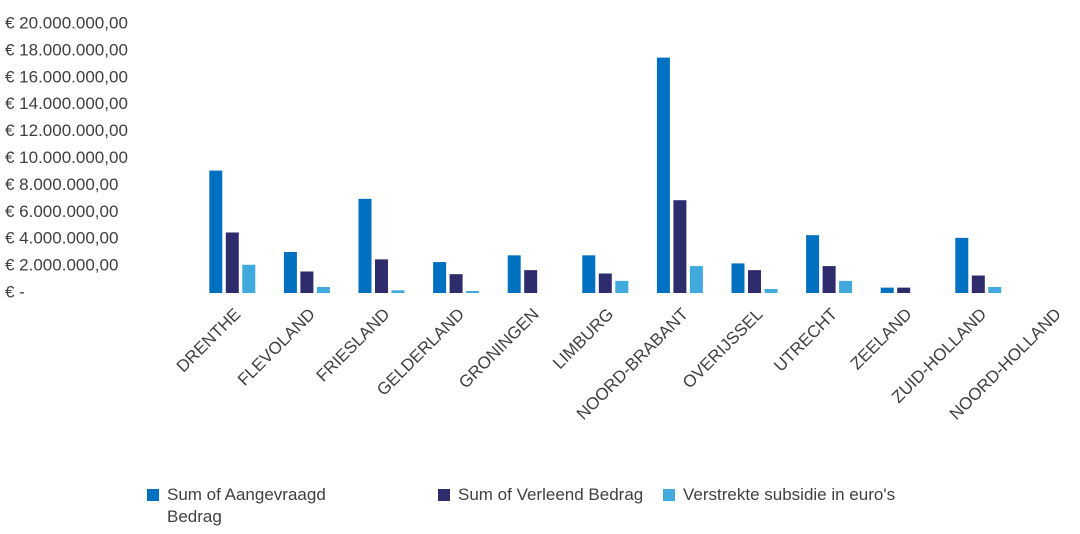  What do you see at coordinates (66, 130) in the screenshot?
I see `y-tick-label: € 12.000.000,00` at bounding box center [66, 130].